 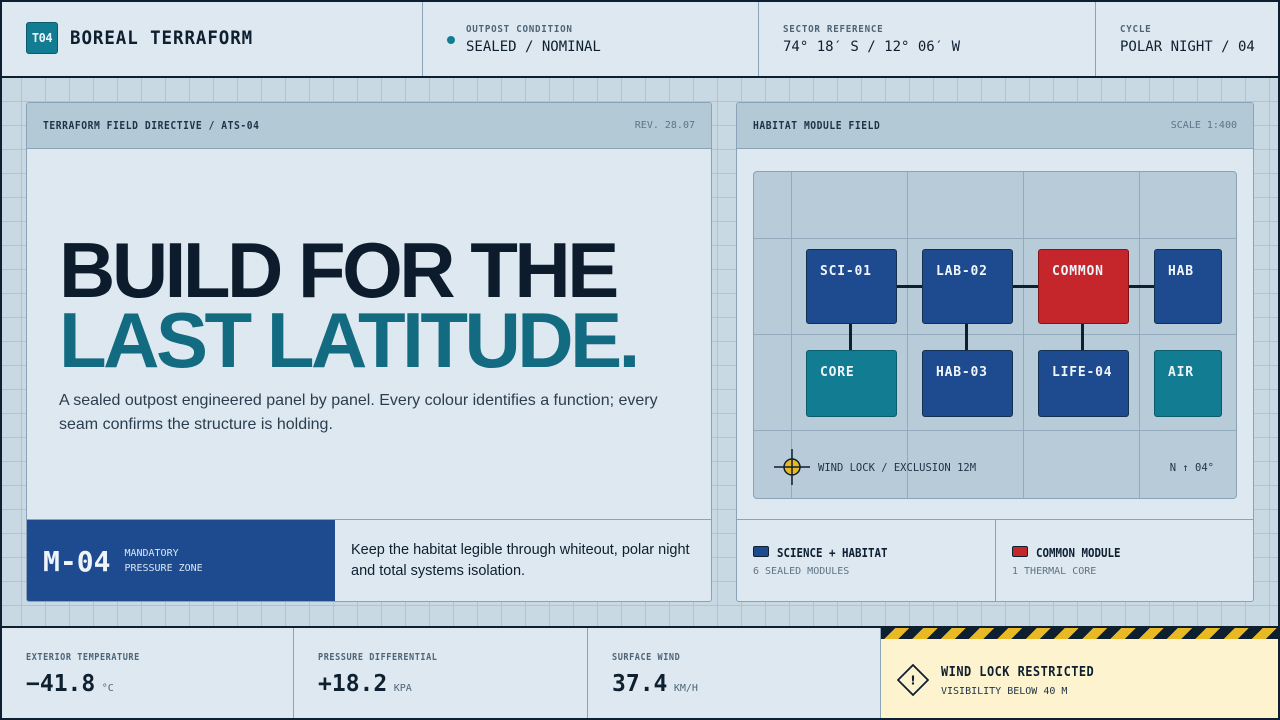 What do you see at coordinates (927, 38) in the screenshot?
I see `sector-reference: SECTOR REFERENCE 74° 18′ S / 12° 06′ W` at bounding box center [927, 38].